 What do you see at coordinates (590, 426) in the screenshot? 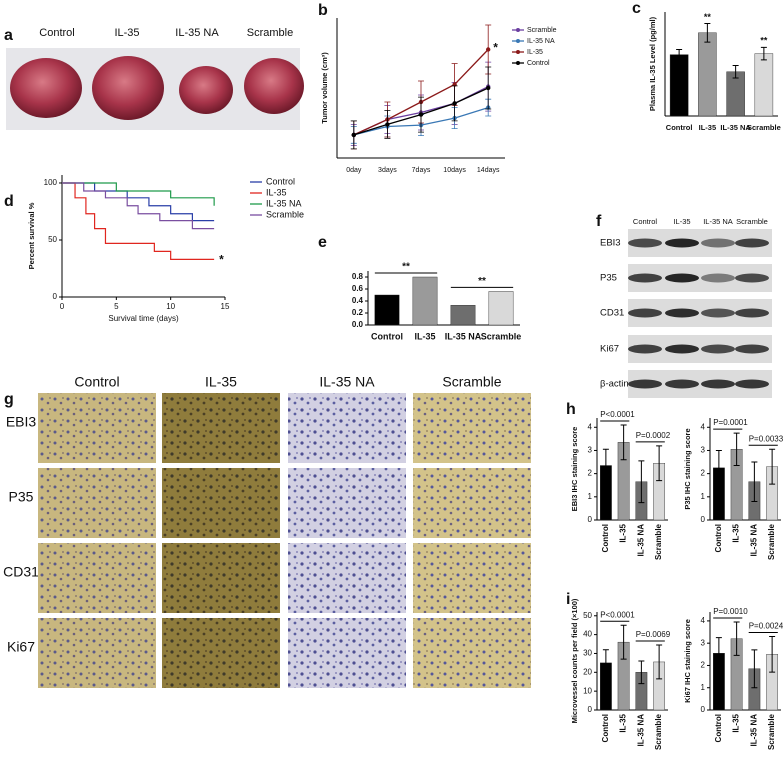
I see `y-tick-label: 4` at bounding box center [590, 426].